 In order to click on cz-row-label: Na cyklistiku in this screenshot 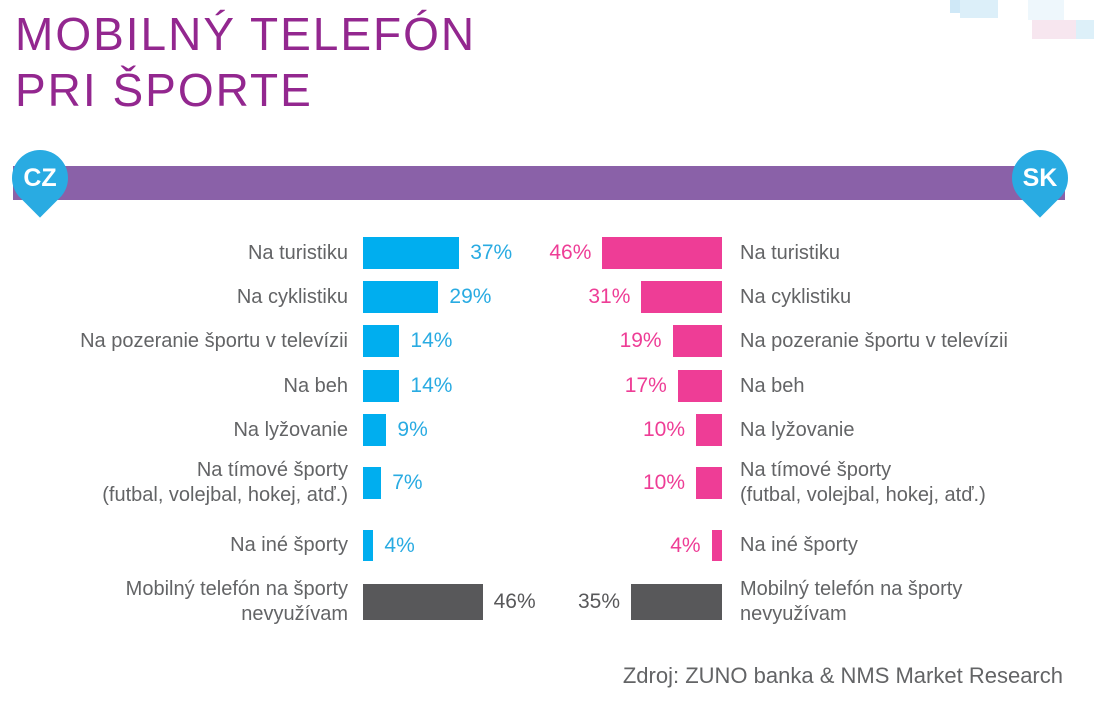, I will do `click(292, 296)`.